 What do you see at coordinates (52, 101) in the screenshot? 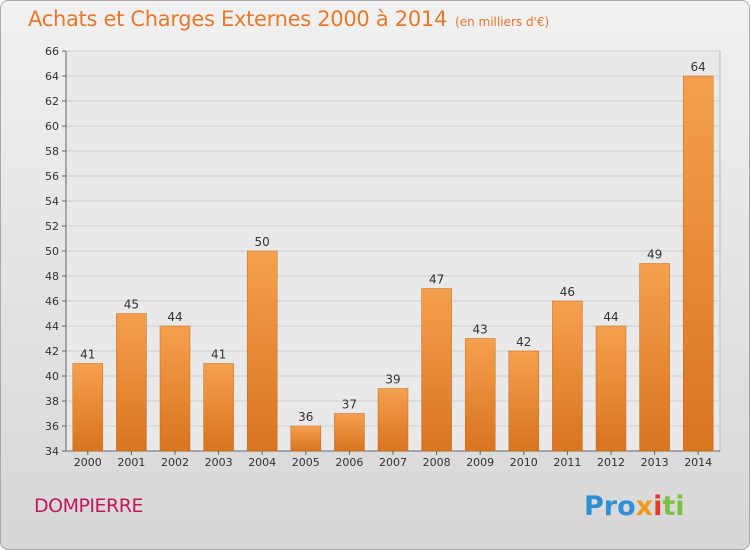
I see `y-tick-label: 62` at bounding box center [52, 101].